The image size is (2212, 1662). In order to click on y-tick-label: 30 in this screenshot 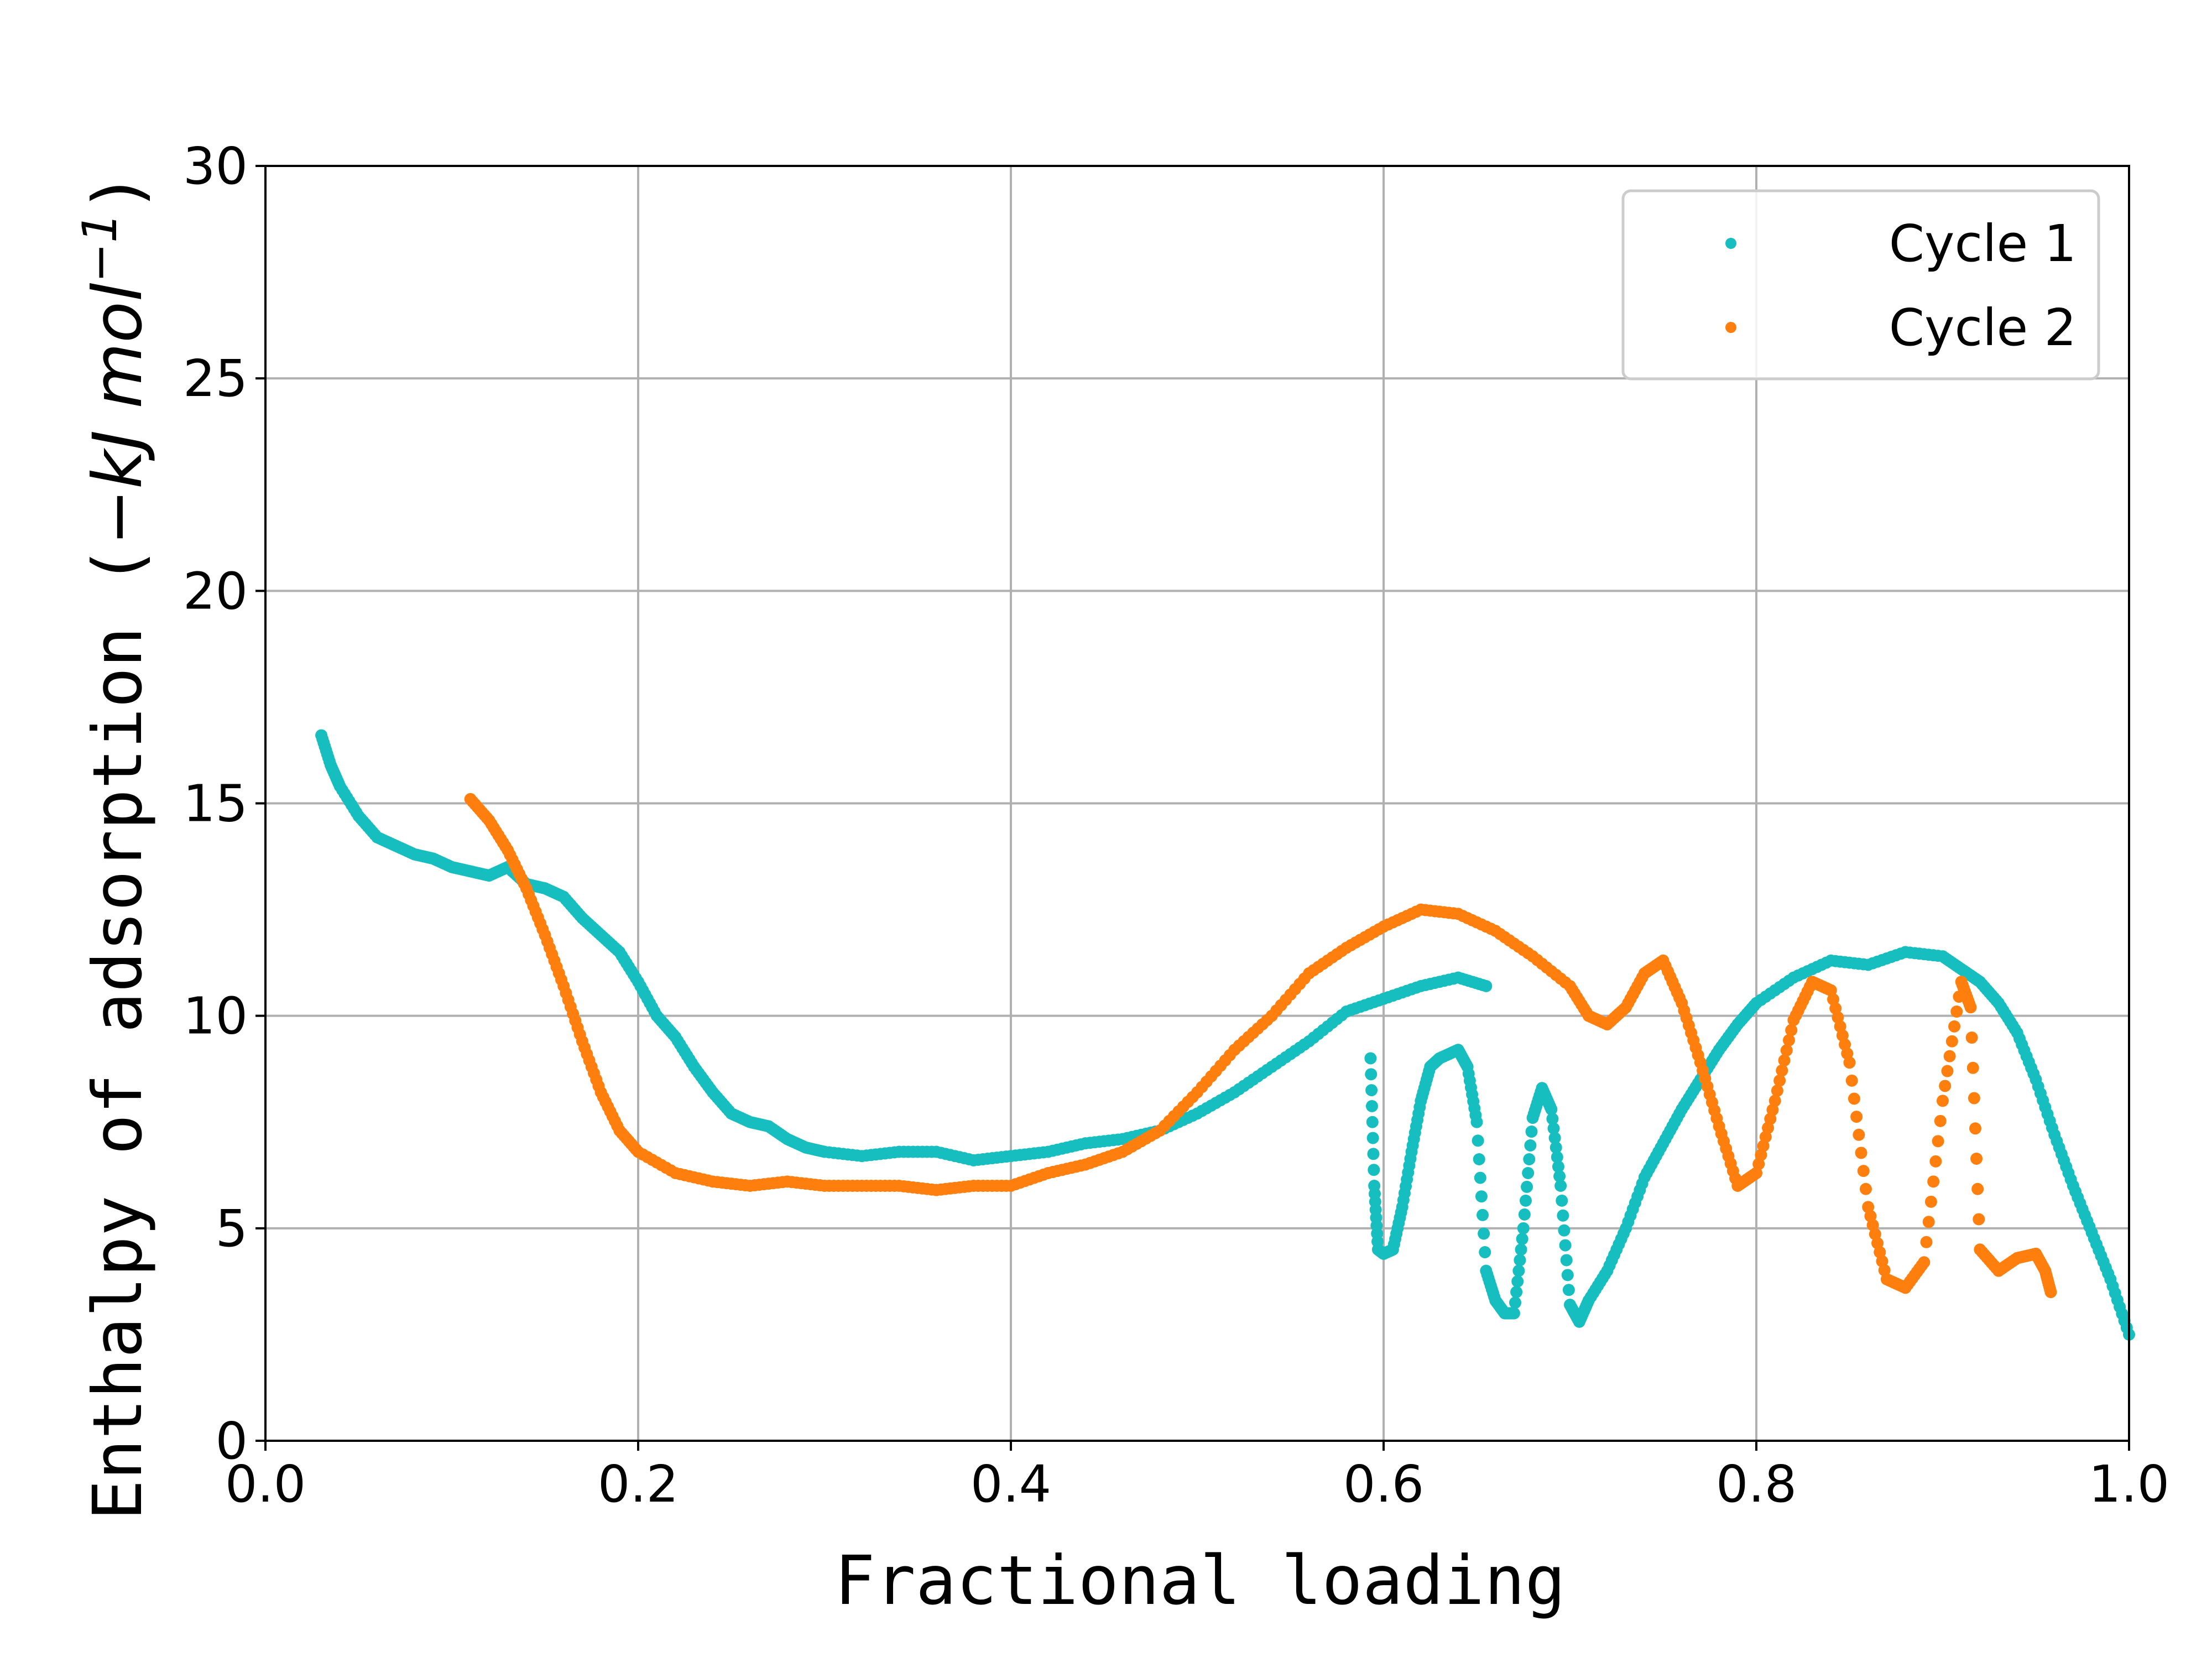, I will do `click(215, 166)`.